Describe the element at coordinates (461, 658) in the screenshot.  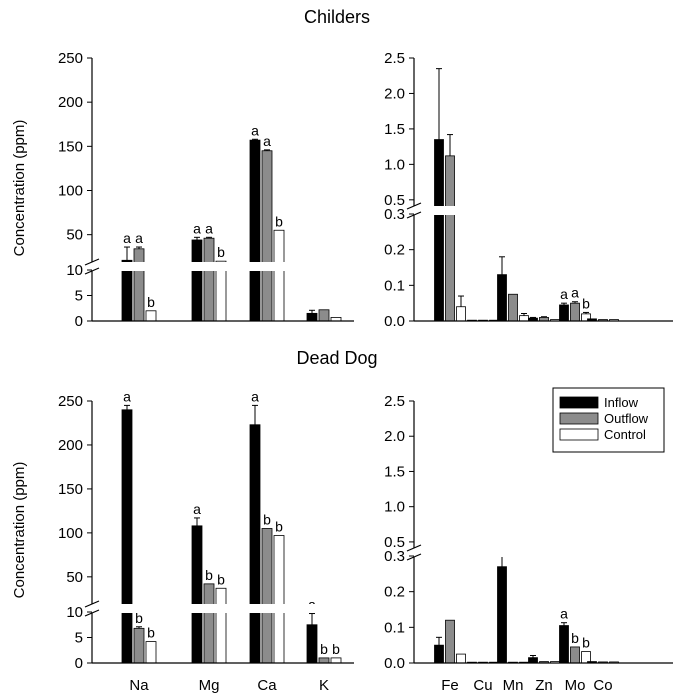
I see `bar-control-fe` at that location.